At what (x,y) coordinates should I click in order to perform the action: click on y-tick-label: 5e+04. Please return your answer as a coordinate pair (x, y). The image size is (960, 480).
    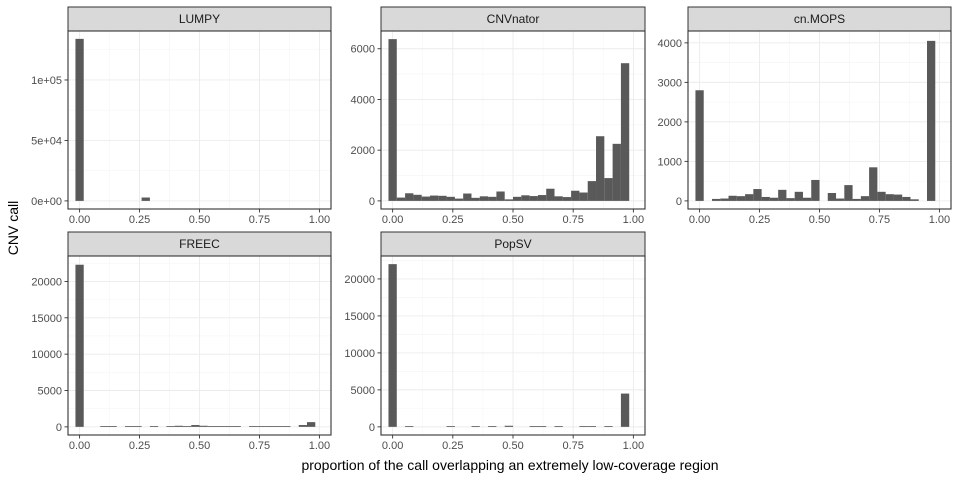
    Looking at the image, I should click on (46, 141).